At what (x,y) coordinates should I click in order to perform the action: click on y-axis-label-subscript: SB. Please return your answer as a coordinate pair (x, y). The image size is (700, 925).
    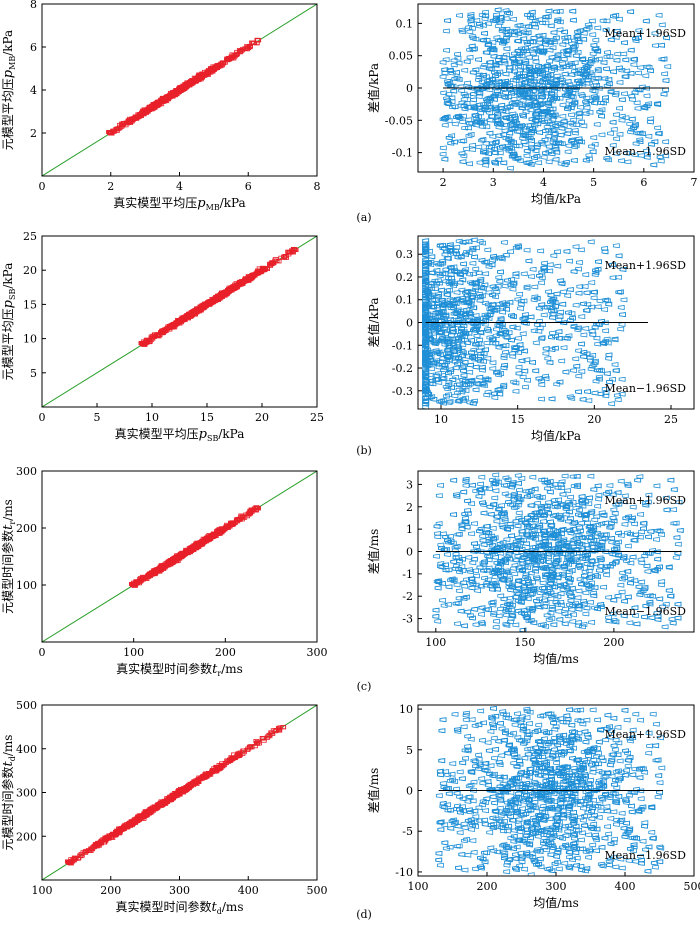
    Looking at the image, I should click on (12, 294).